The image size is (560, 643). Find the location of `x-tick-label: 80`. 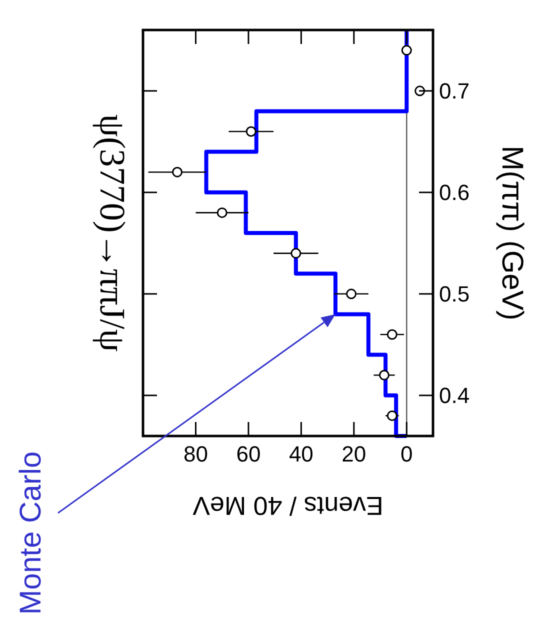

x-tick-label: 80 is located at coordinates (195, 454).